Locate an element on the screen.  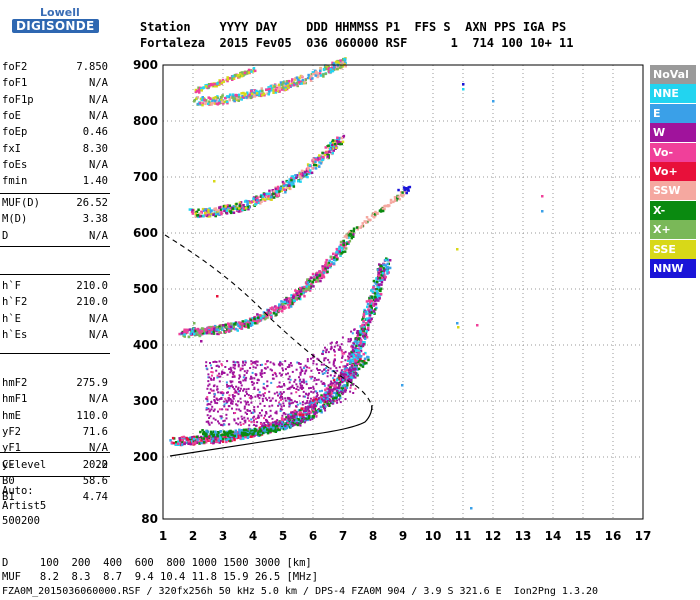
param-row-md: M(D) 3.38 is located at coordinates (55, 219).